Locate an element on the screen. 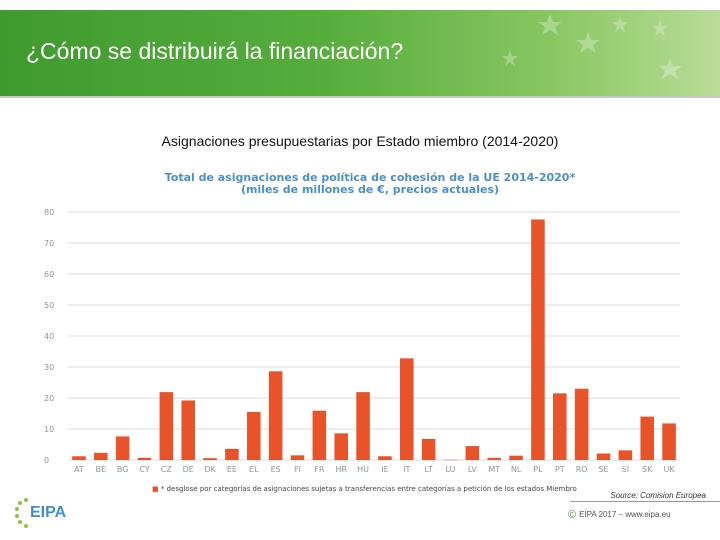 The image size is (720, 540). x-tick-label: EL is located at coordinates (254, 469).